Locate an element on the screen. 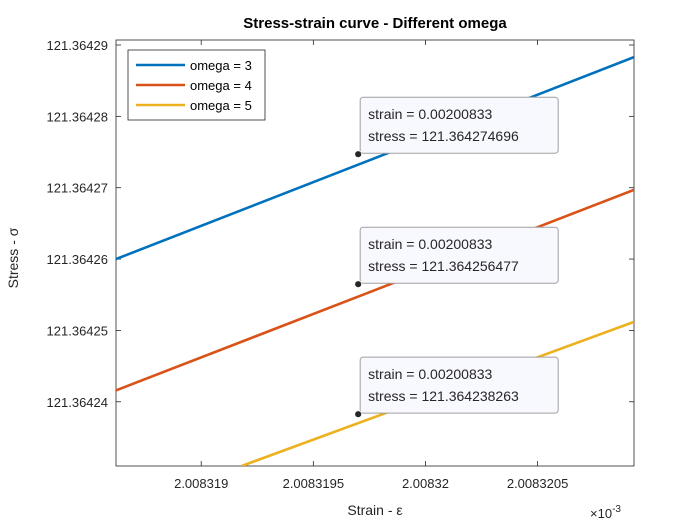  x-axis-exponent: ×10⁻³ is located at coordinates (605, 512).